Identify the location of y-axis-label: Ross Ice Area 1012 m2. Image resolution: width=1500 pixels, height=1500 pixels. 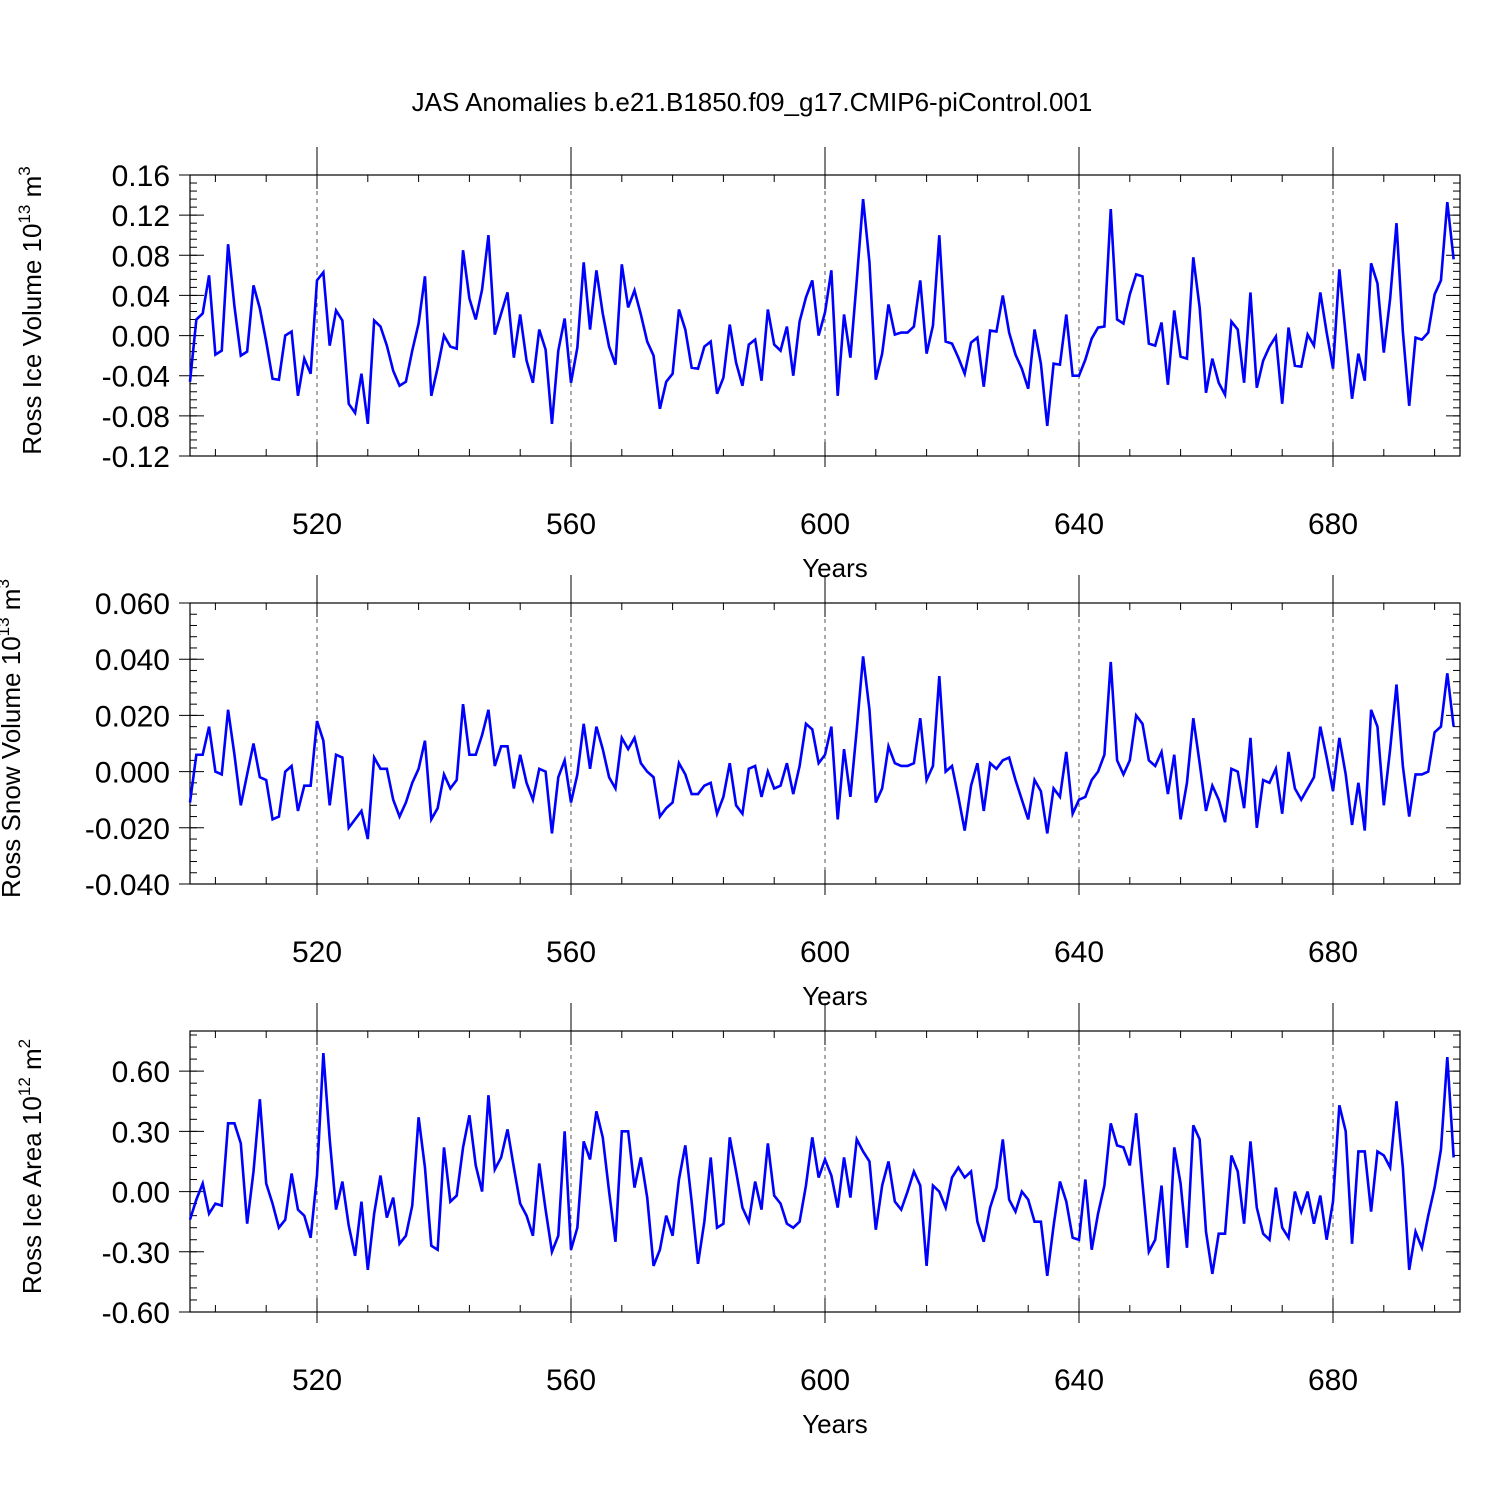
(31, 1166).